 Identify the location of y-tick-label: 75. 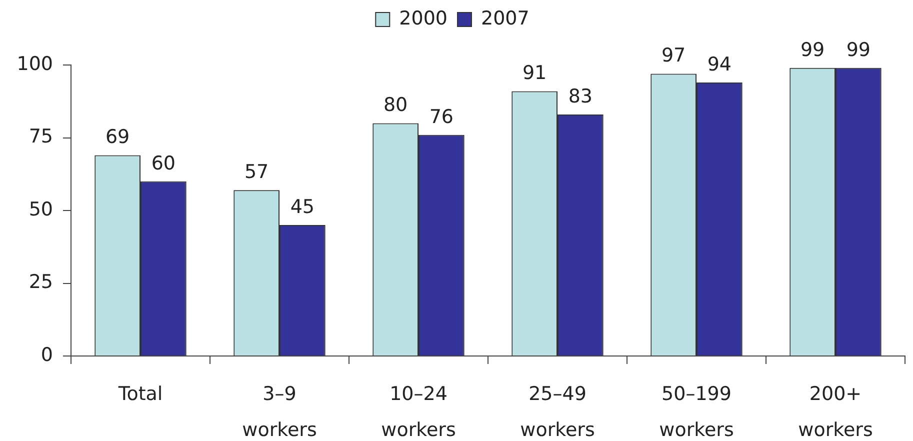
(40, 137).